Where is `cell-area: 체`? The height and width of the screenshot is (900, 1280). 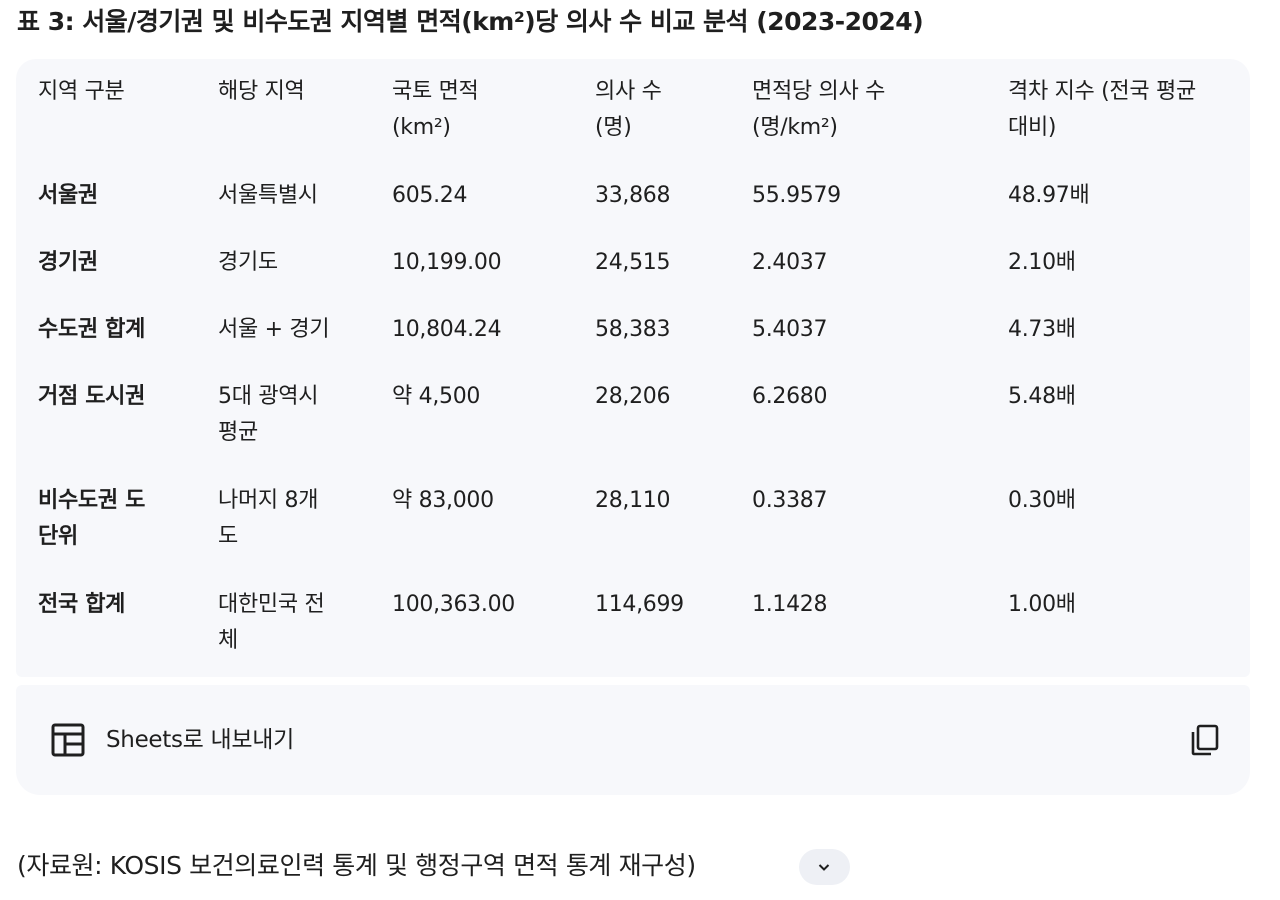
cell-area: 체 is located at coordinates (228, 640).